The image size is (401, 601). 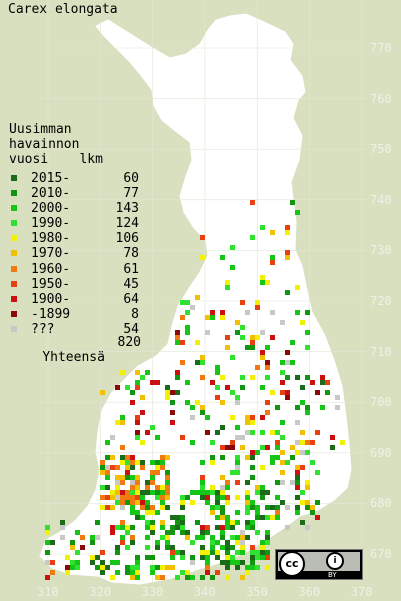 What do you see at coordinates (56, 144) in the screenshot?
I see `legend-heading: Uusimman havainnon vuosi lkm` at bounding box center [56, 144].